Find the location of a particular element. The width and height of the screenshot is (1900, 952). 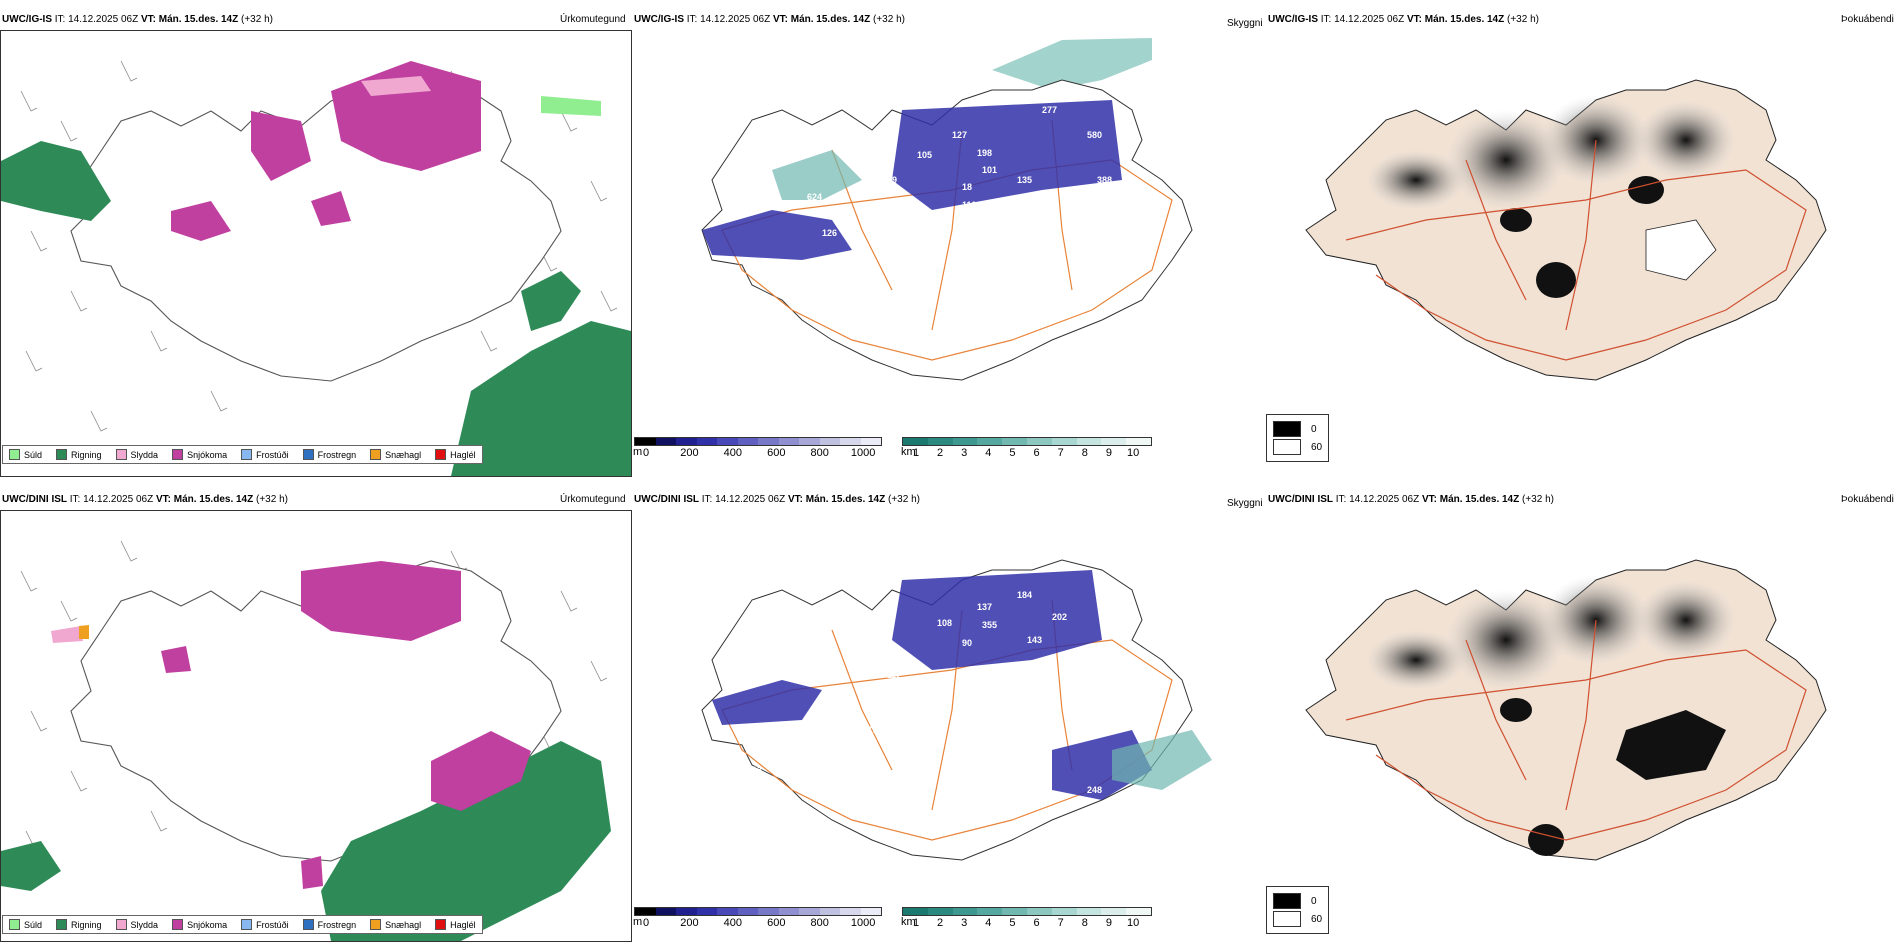

model-name: UWC/DINI ISL is located at coordinates (666, 499).